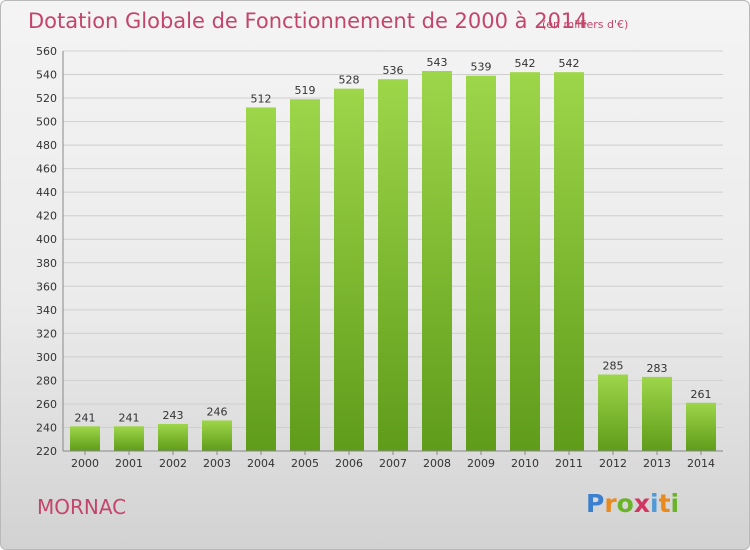 The width and height of the screenshot is (750, 550). Describe the element at coordinates (657, 368) in the screenshot. I see `bar-value-label: 283` at that location.